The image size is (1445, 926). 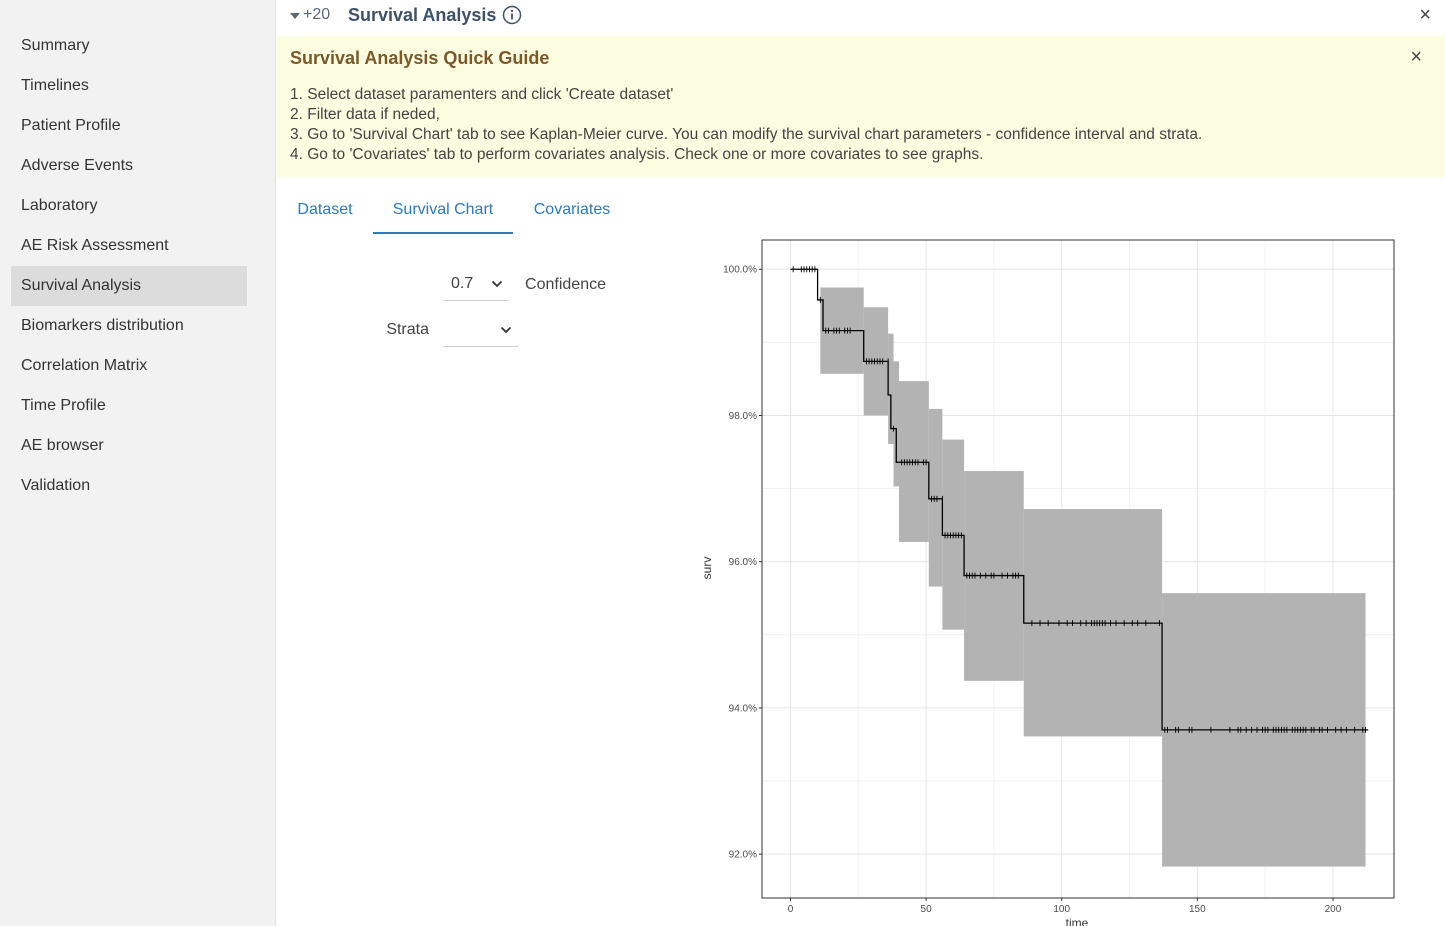 I want to click on sidebar-item-biomarkers-distribution: Biomarkers distribution, so click(x=102, y=325).